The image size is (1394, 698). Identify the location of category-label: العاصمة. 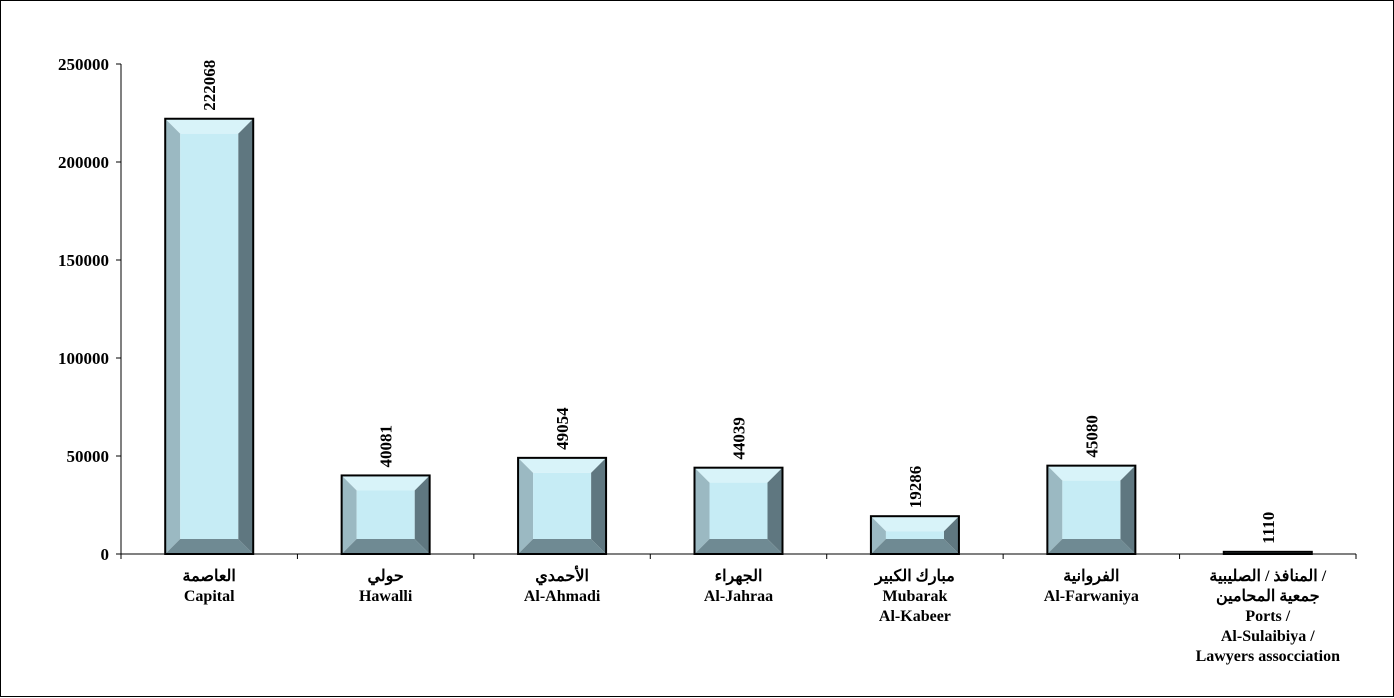
(209, 576).